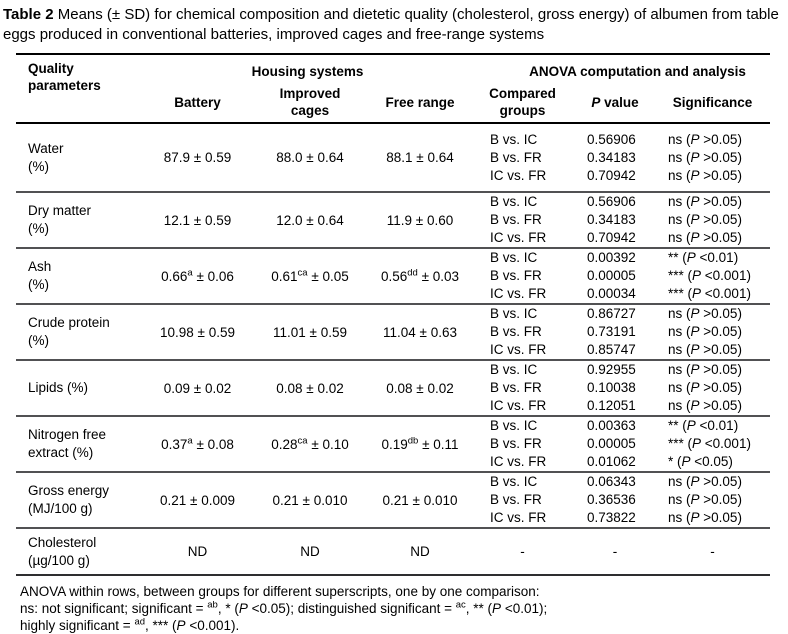 The width and height of the screenshot is (788, 634). Describe the element at coordinates (420, 102) in the screenshot. I see `header-free-range: Free range` at that location.